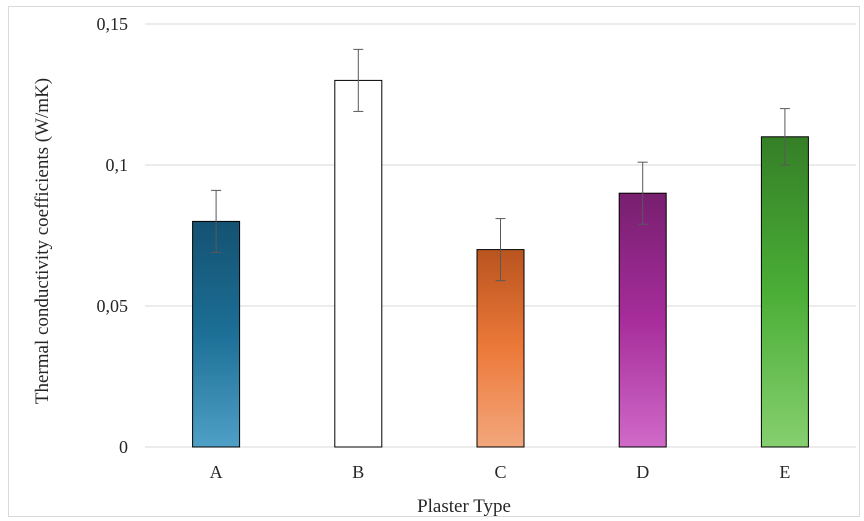 Image resolution: width=864 pixels, height=521 pixels. Describe the element at coordinates (216, 334) in the screenshot. I see `bar-a` at that location.